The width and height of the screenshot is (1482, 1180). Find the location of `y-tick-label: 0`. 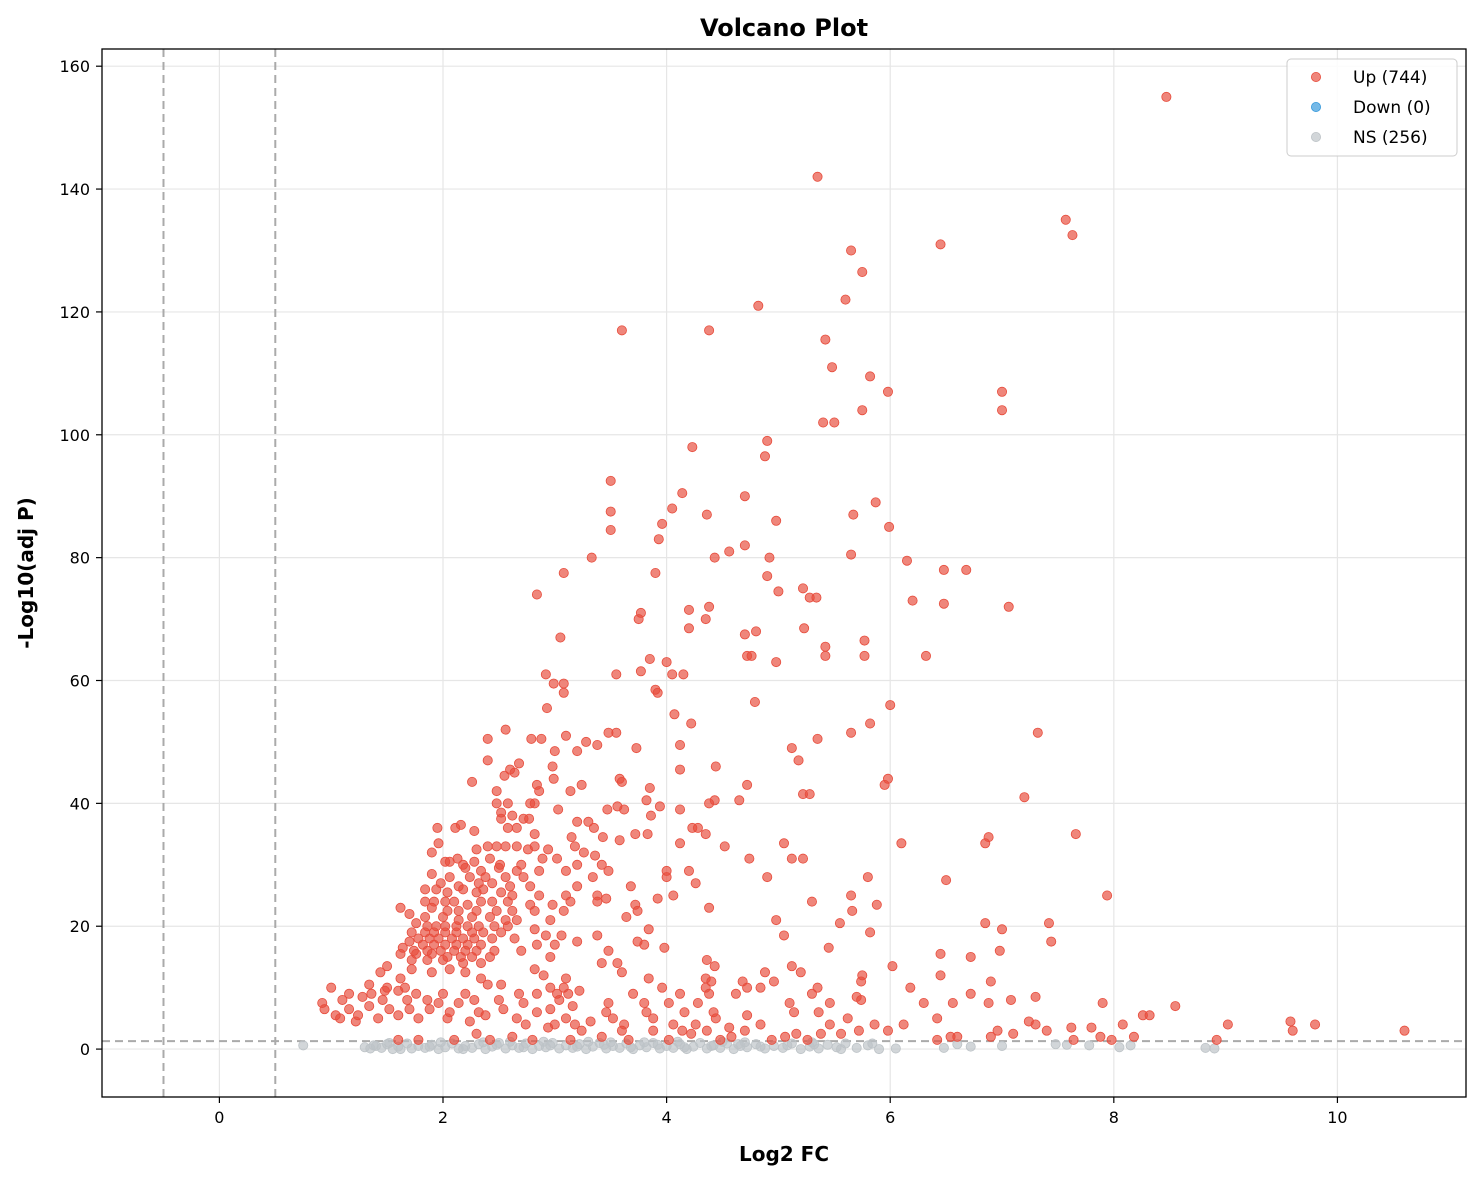

y-tick-label: 0 is located at coordinates (85, 1049).